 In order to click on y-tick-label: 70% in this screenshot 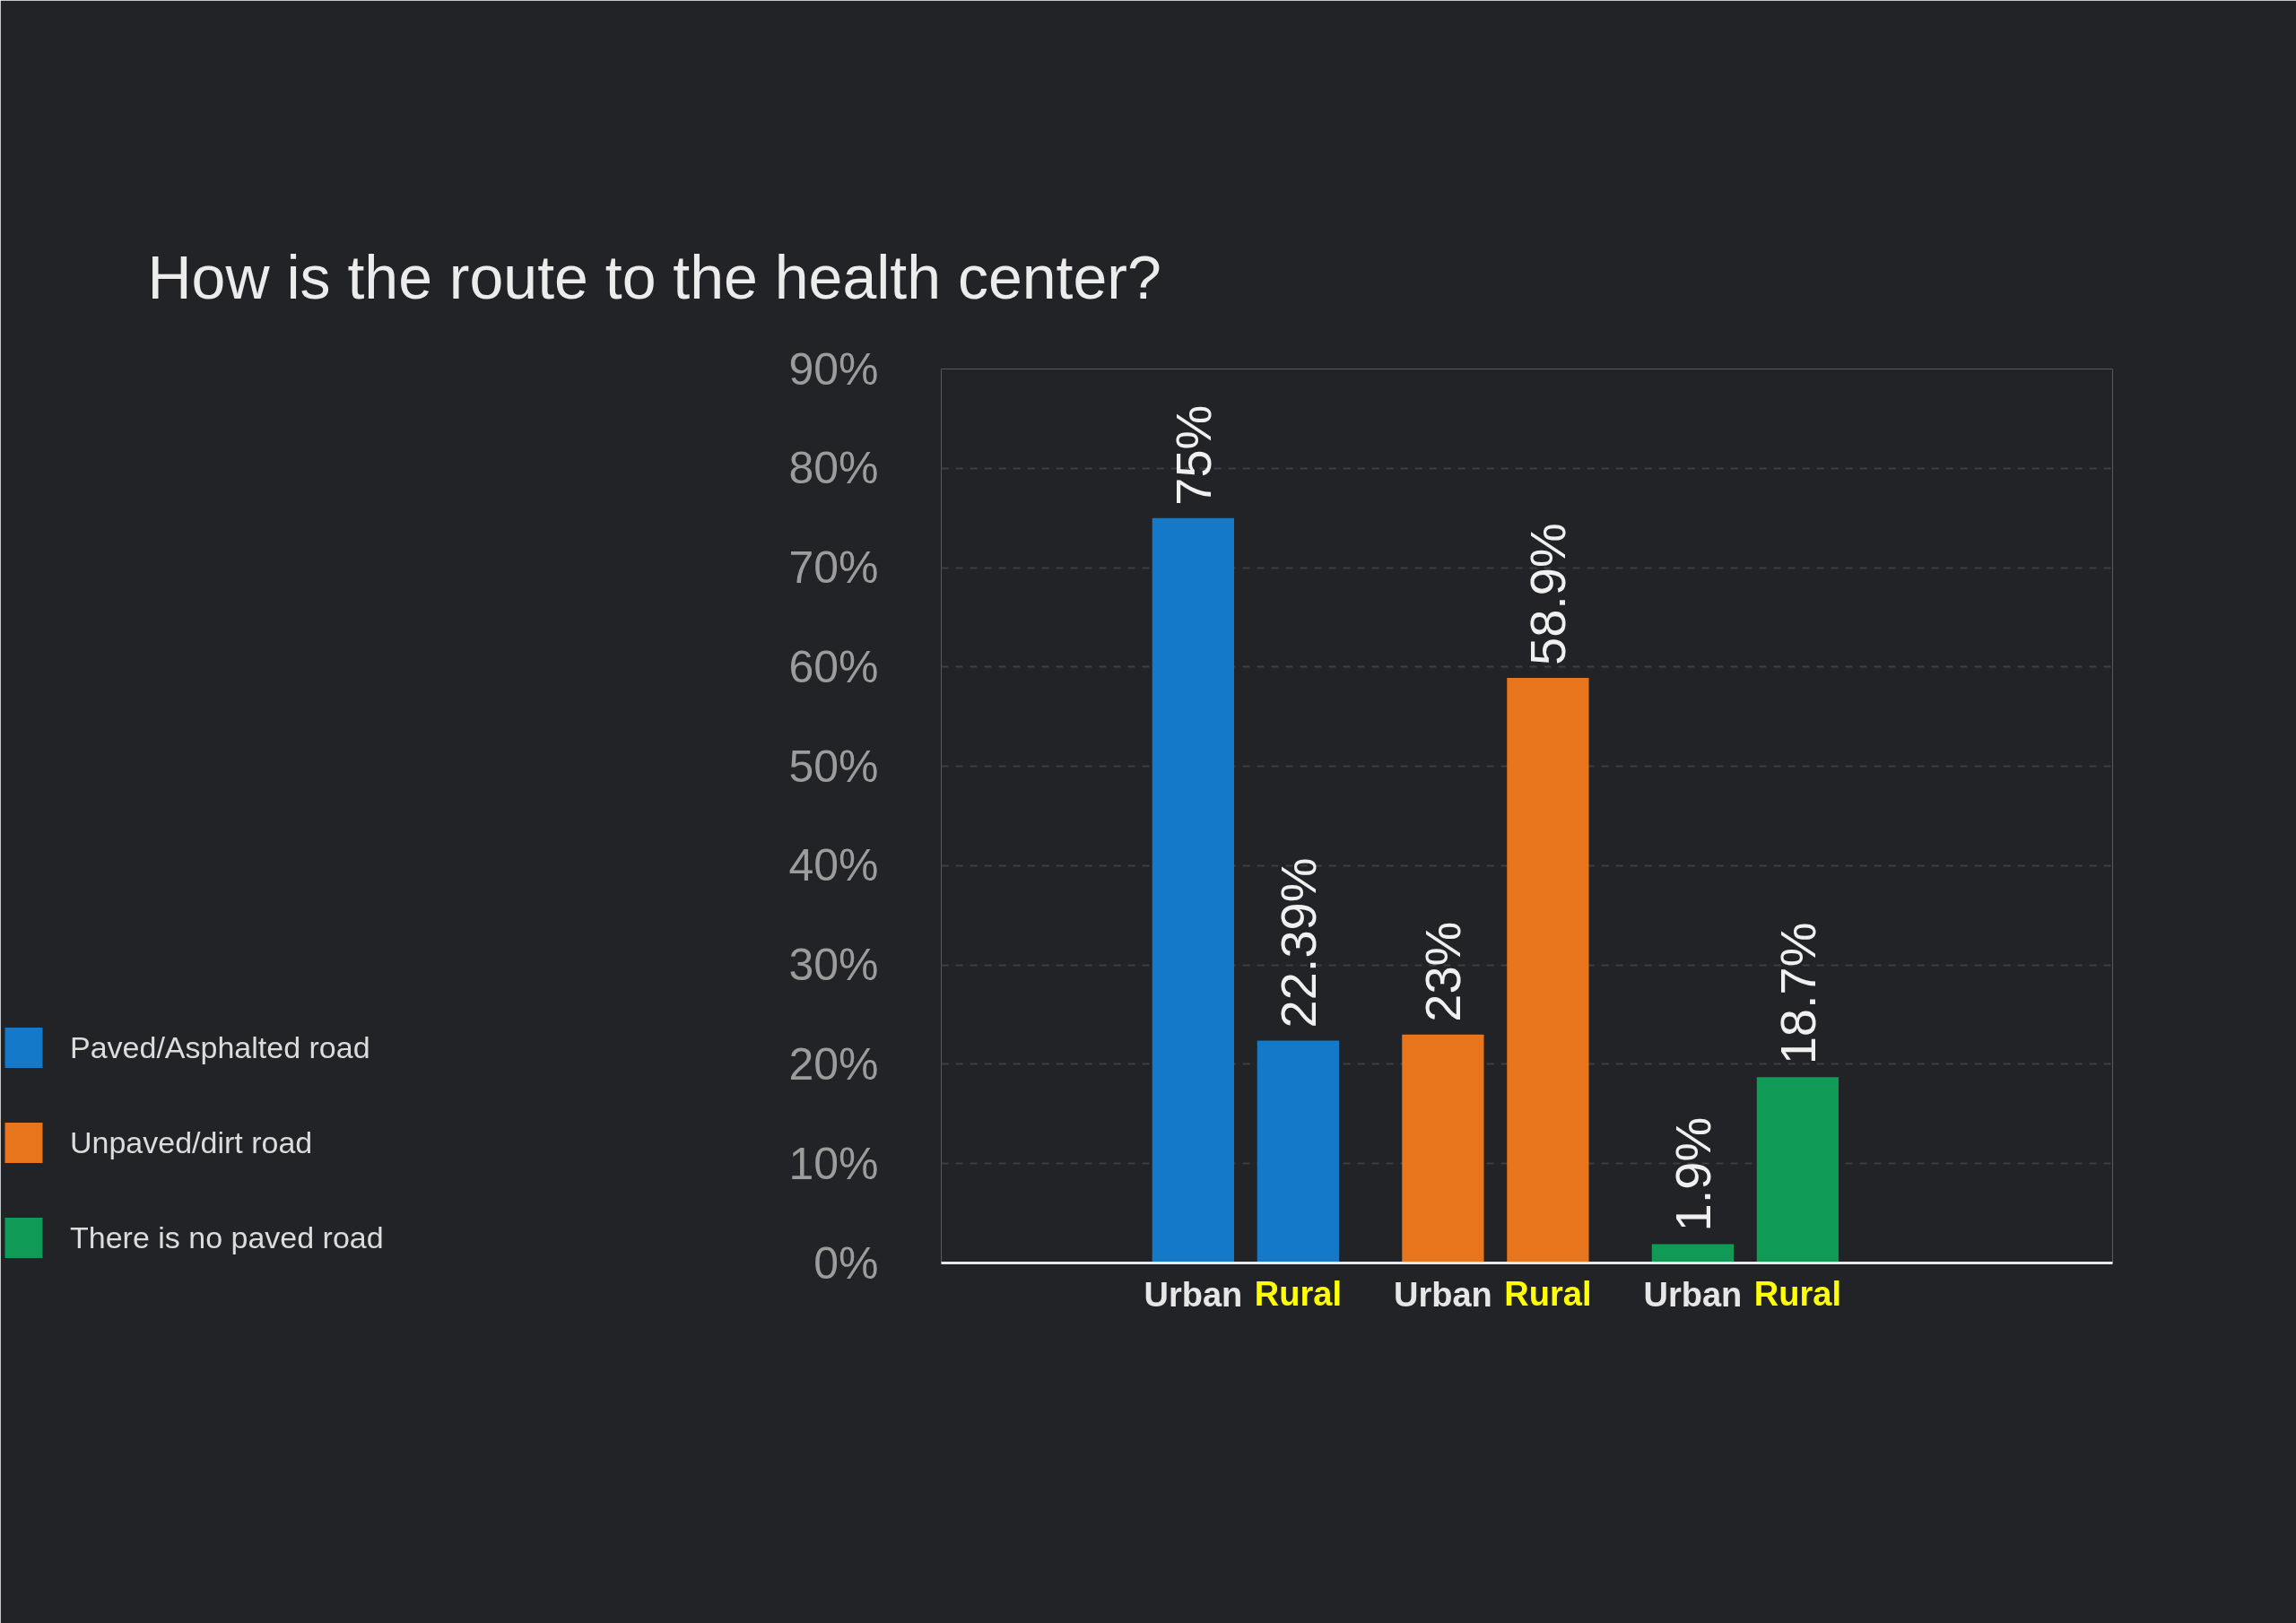, I will do `click(833, 568)`.